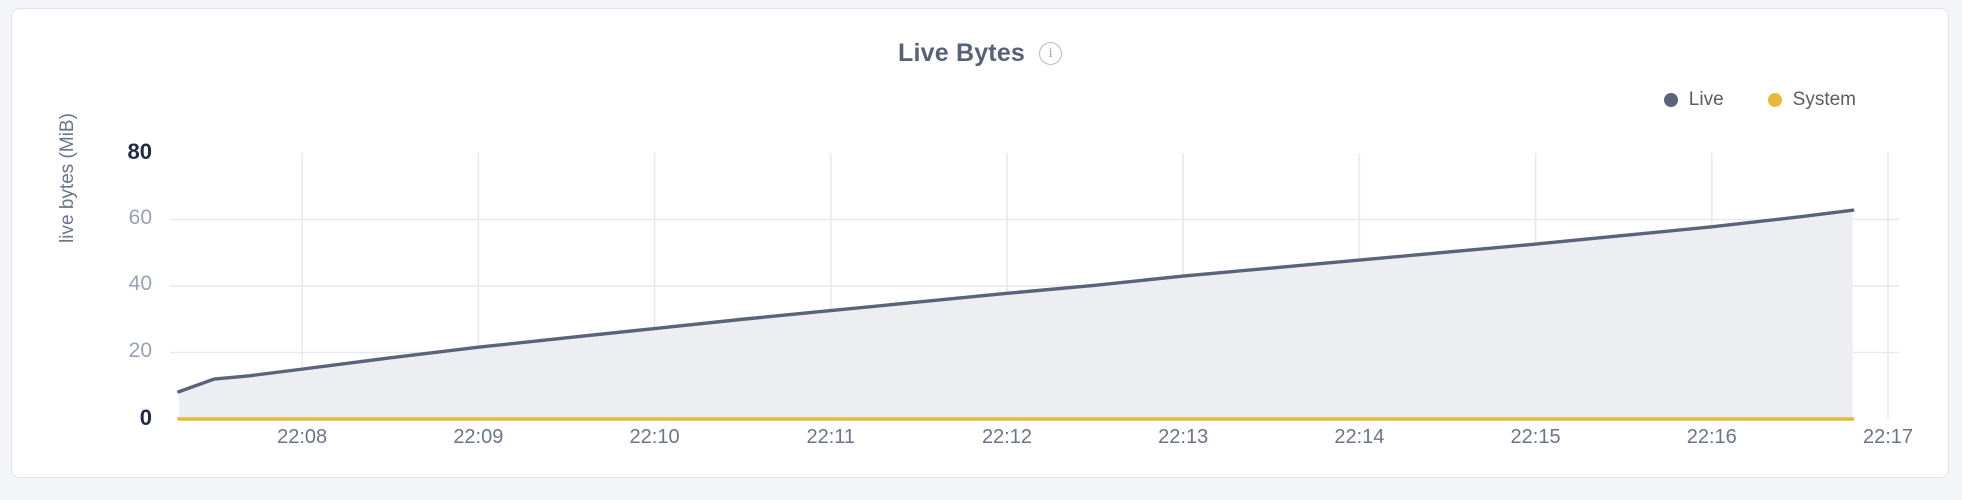  Describe the element at coordinates (1711, 437) in the screenshot. I see `x-tick-label: 22:16` at that location.